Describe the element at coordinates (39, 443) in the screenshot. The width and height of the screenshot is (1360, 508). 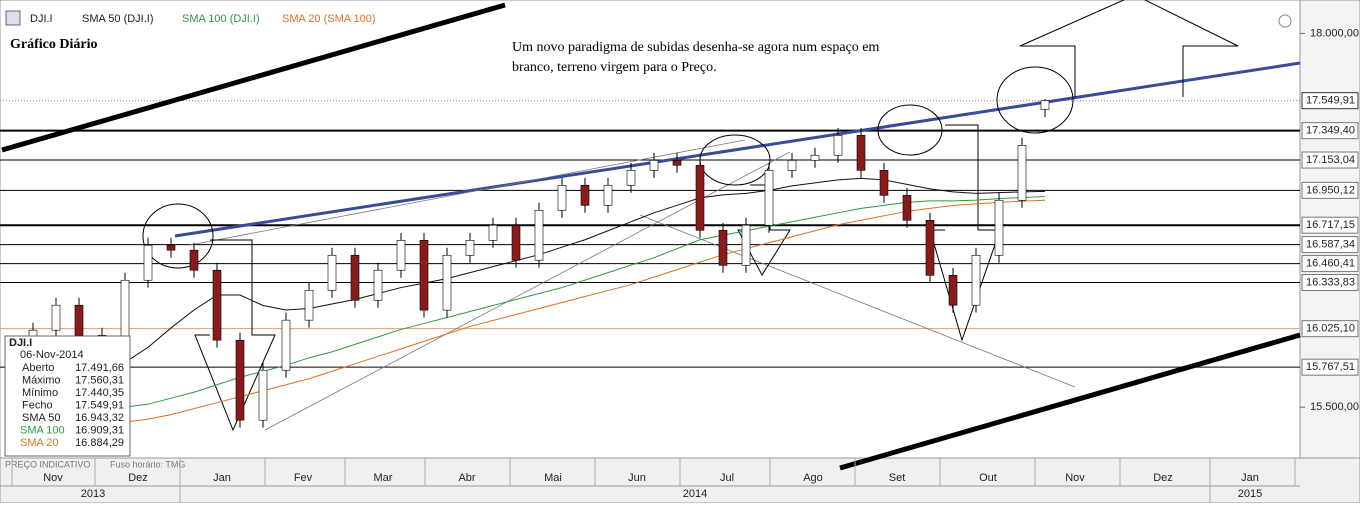
I see `info-label: SMA 20` at that location.